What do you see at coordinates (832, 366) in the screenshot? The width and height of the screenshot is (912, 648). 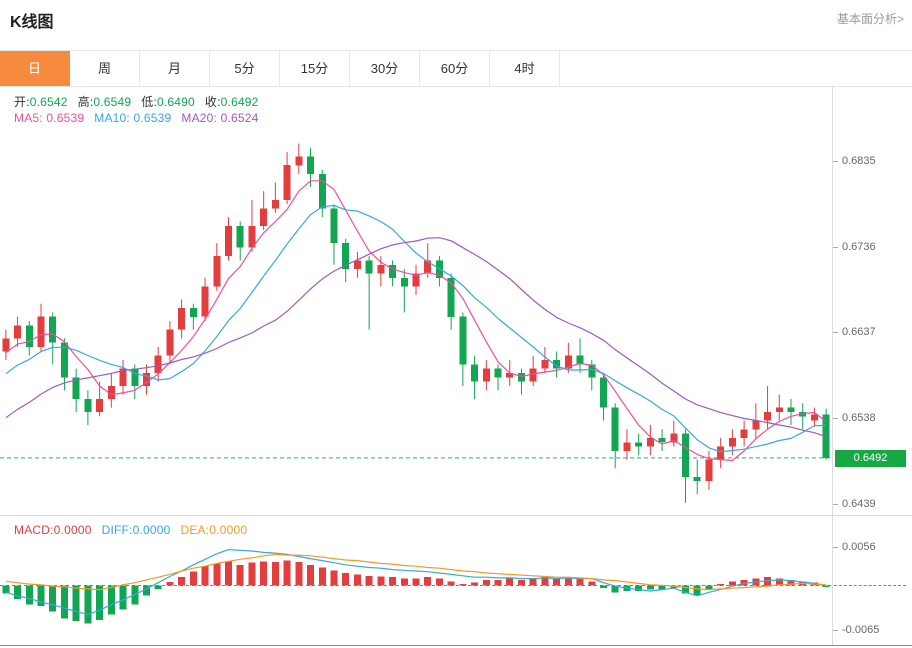 I see `axis-divider` at bounding box center [832, 366].